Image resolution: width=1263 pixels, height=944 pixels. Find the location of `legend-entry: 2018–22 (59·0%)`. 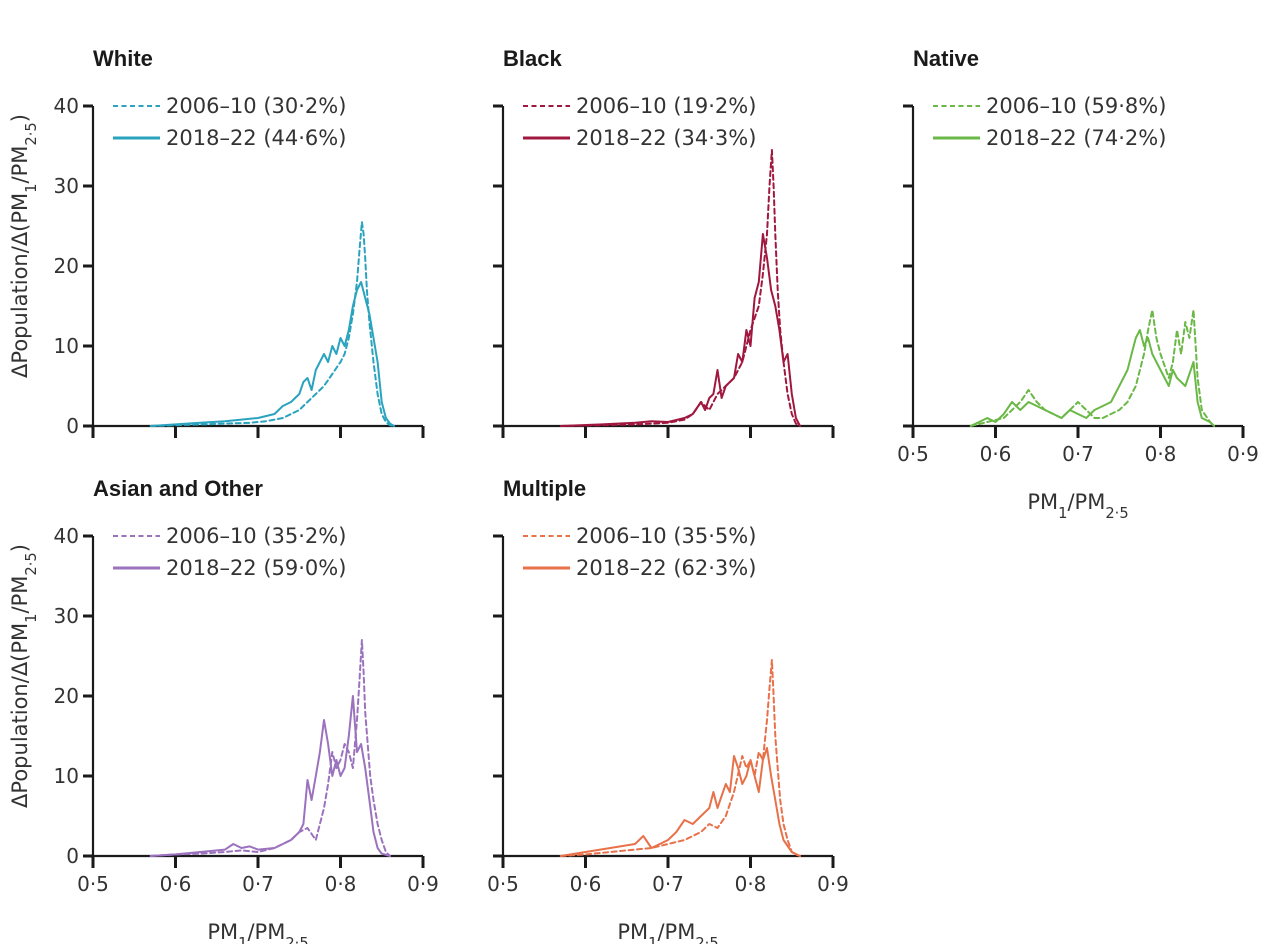

legend-entry: 2018–22 (59·0%) is located at coordinates (256, 568).